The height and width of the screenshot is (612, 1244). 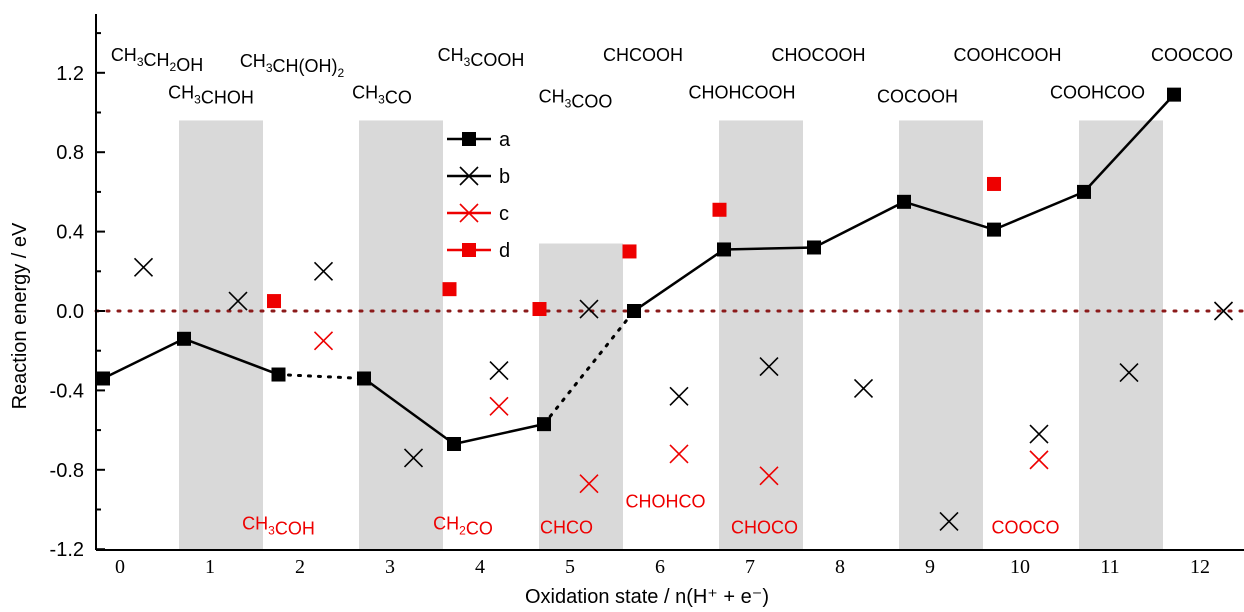 What do you see at coordinates (1109, 567) in the screenshot?
I see `x-tick-label: 11` at bounding box center [1109, 567].